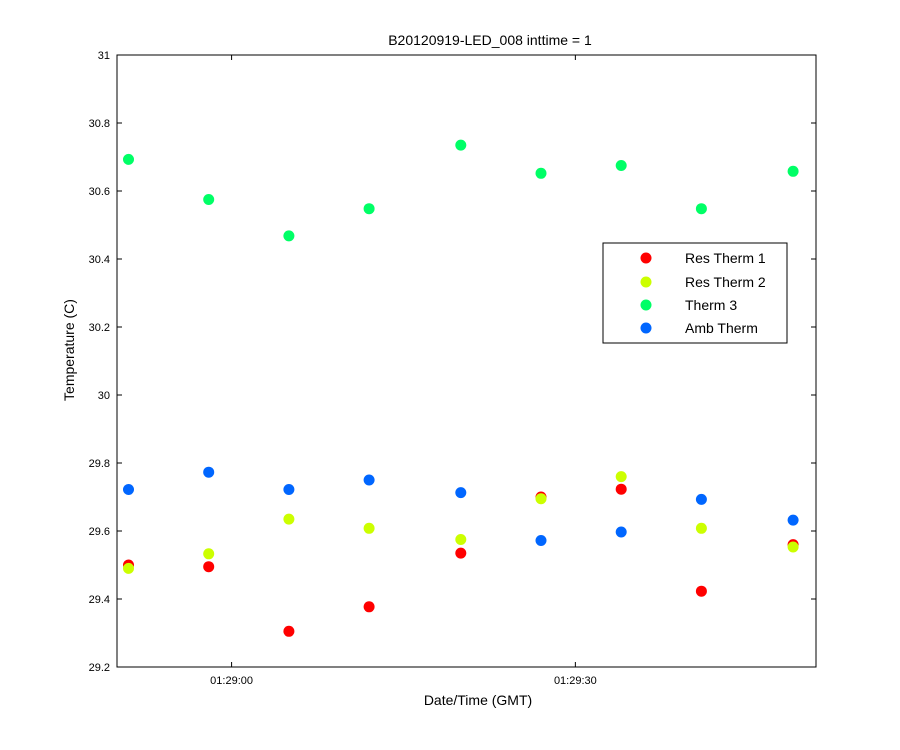 Image resolution: width=900 pixels, height=750 pixels. What do you see at coordinates (490, 40) in the screenshot?
I see `chart-title: B20120919-LED_008 inttime = 1` at bounding box center [490, 40].